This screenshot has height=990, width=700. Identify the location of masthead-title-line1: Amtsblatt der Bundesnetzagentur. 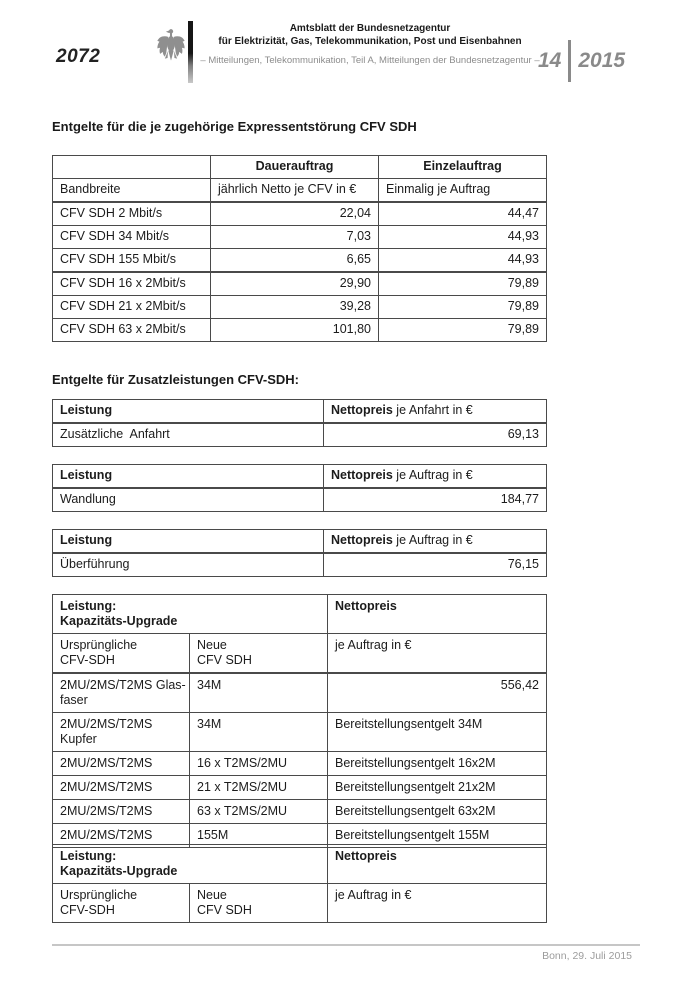
(370, 28).